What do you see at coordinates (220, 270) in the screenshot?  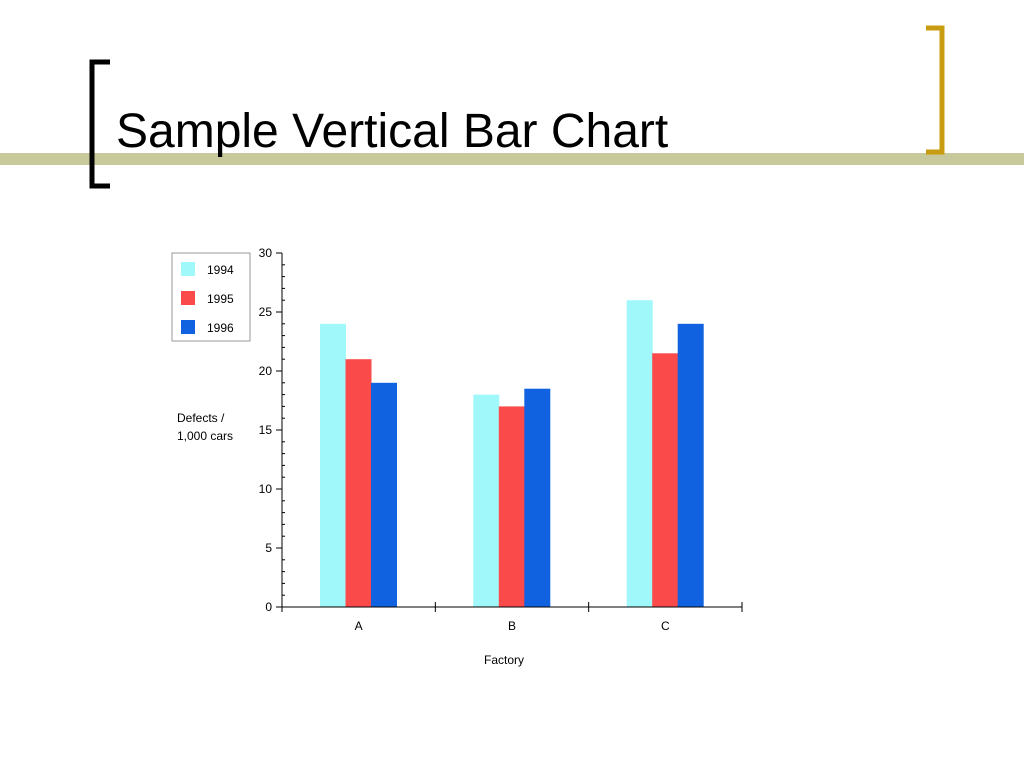 I see `legend-label-1994: 1994` at bounding box center [220, 270].